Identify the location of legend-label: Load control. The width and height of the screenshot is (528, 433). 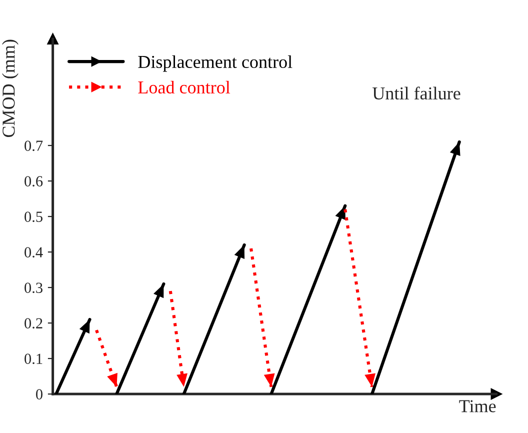
(184, 87).